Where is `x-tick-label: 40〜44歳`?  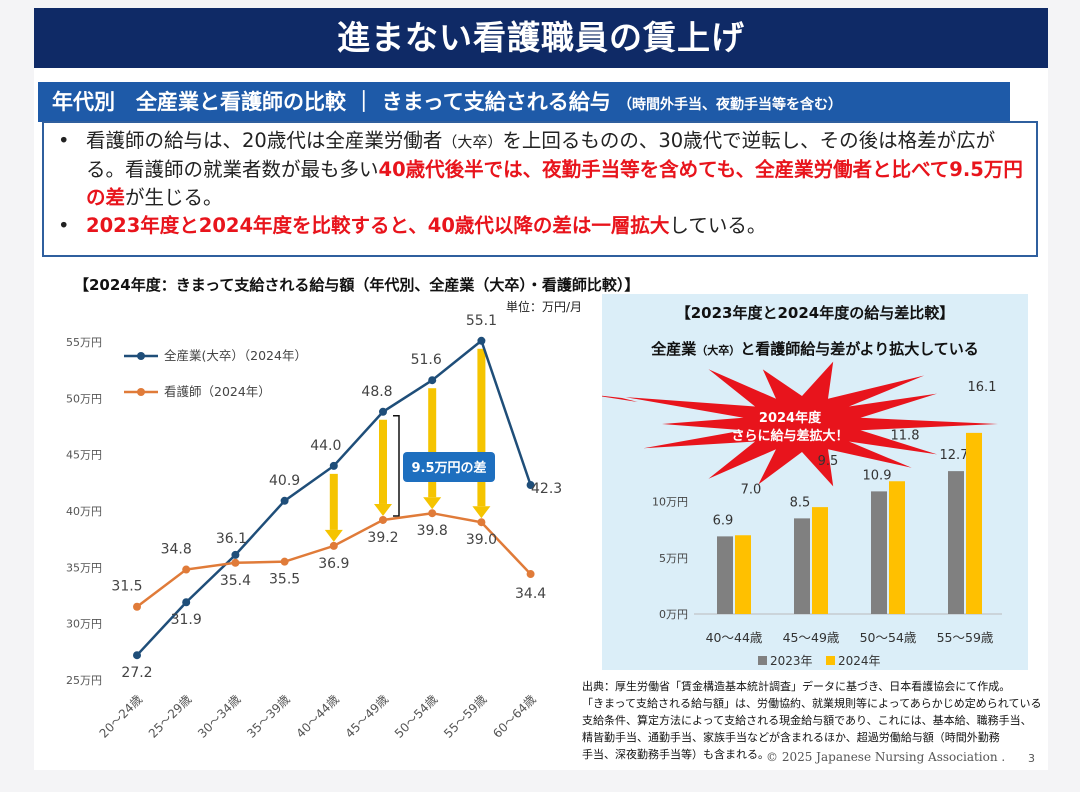 x-tick-label: 40〜44歳 is located at coordinates (317, 716).